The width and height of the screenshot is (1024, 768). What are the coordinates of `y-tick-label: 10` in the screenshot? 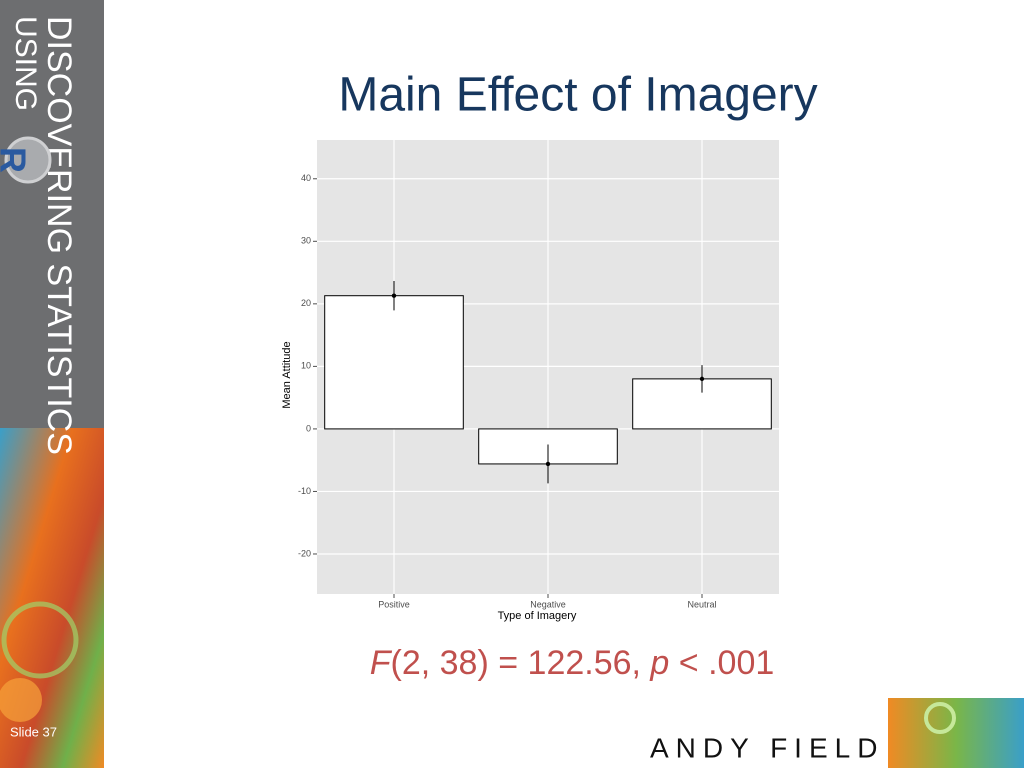 It's located at (306, 366).